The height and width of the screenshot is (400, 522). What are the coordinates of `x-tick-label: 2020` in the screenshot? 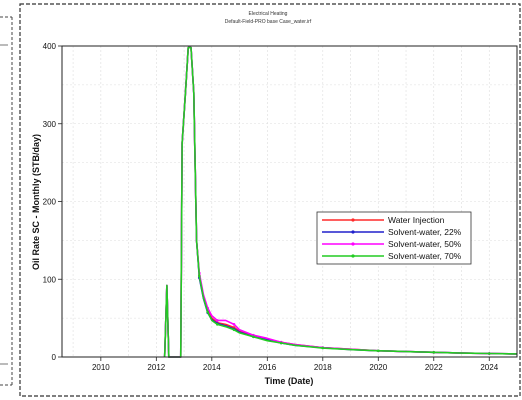 It's located at (378, 367).